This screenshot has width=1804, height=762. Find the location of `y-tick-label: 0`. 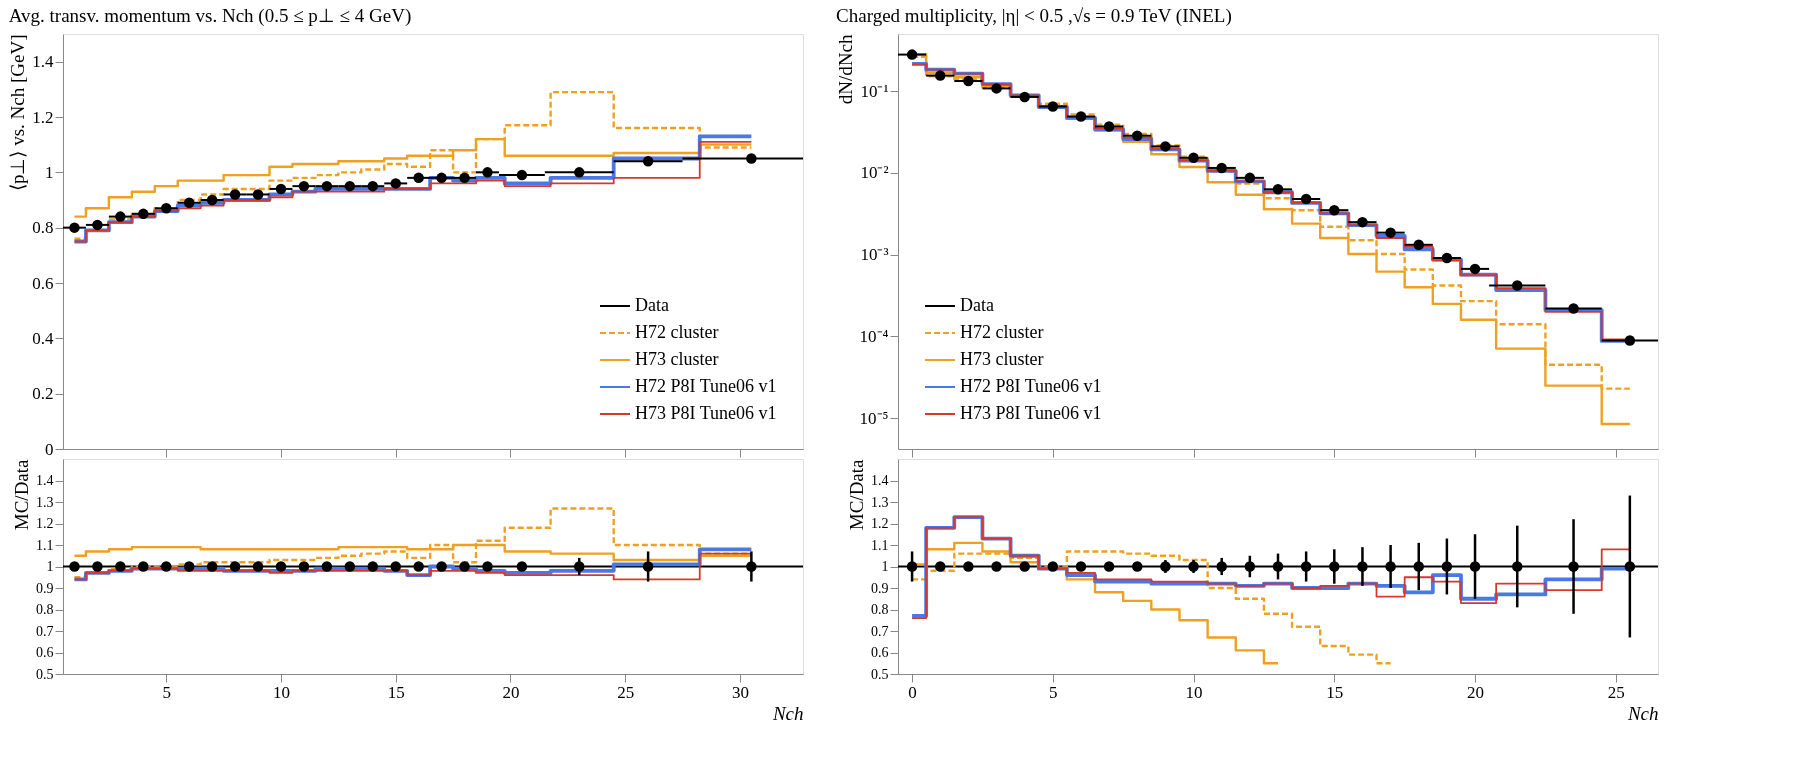

y-tick-label: 0 is located at coordinates (49, 449).